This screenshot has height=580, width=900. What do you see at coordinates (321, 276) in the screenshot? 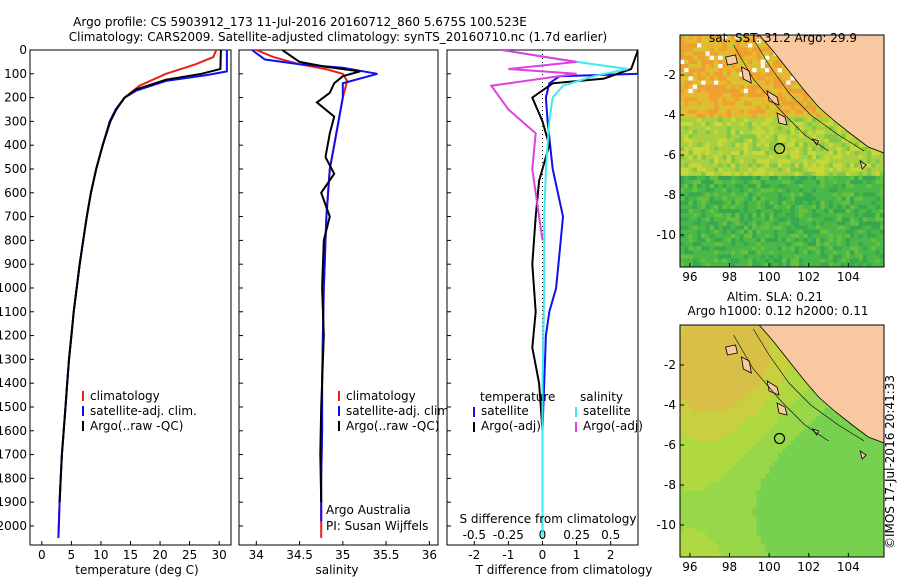
I see `series-black` at bounding box center [321, 276].